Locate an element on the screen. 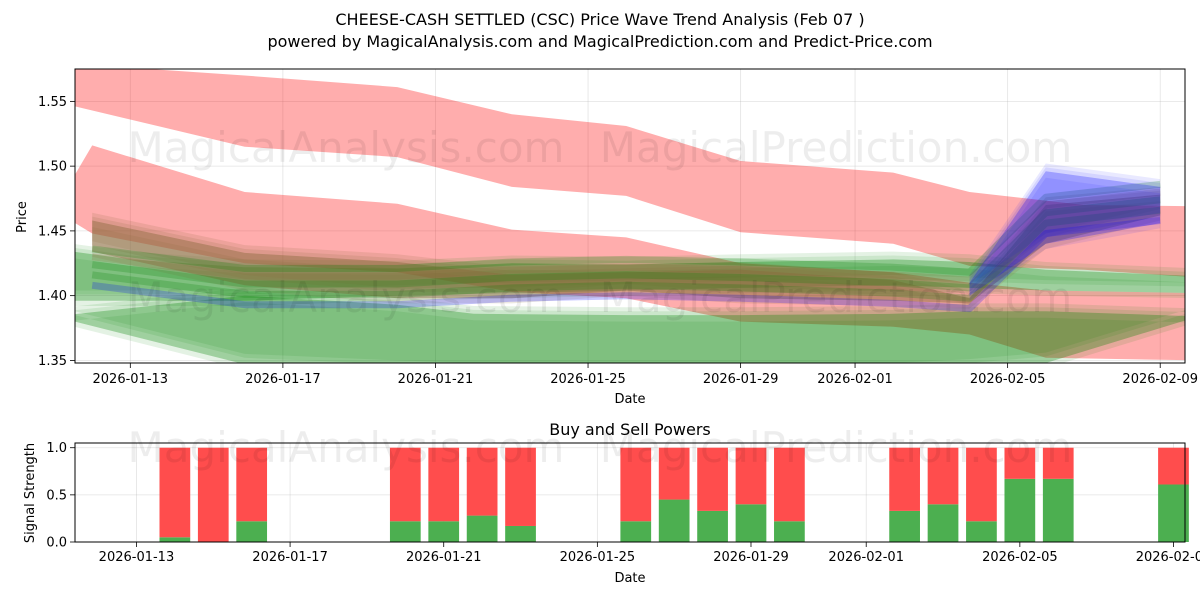 The width and height of the screenshot is (1200, 600). watermark-left-top: MagicalAnalysis.com is located at coordinates (346, 147).